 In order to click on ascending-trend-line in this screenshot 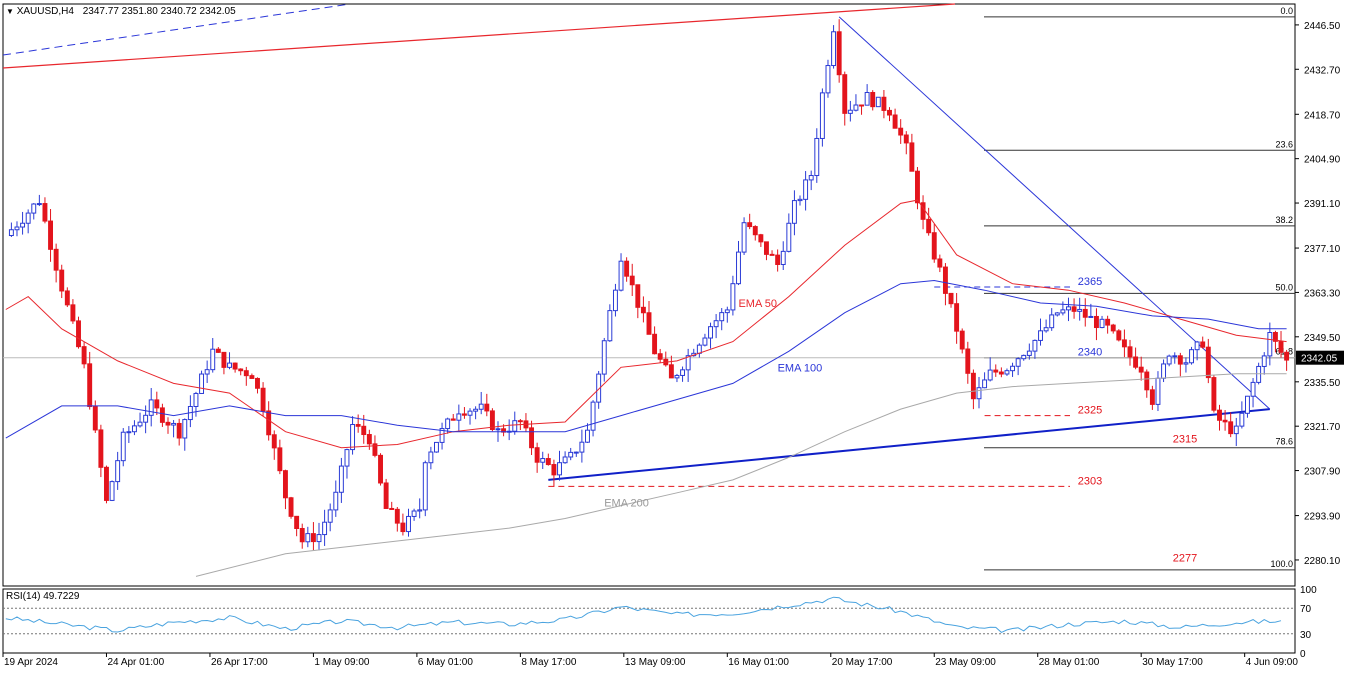, I will do `click(909, 444)`.